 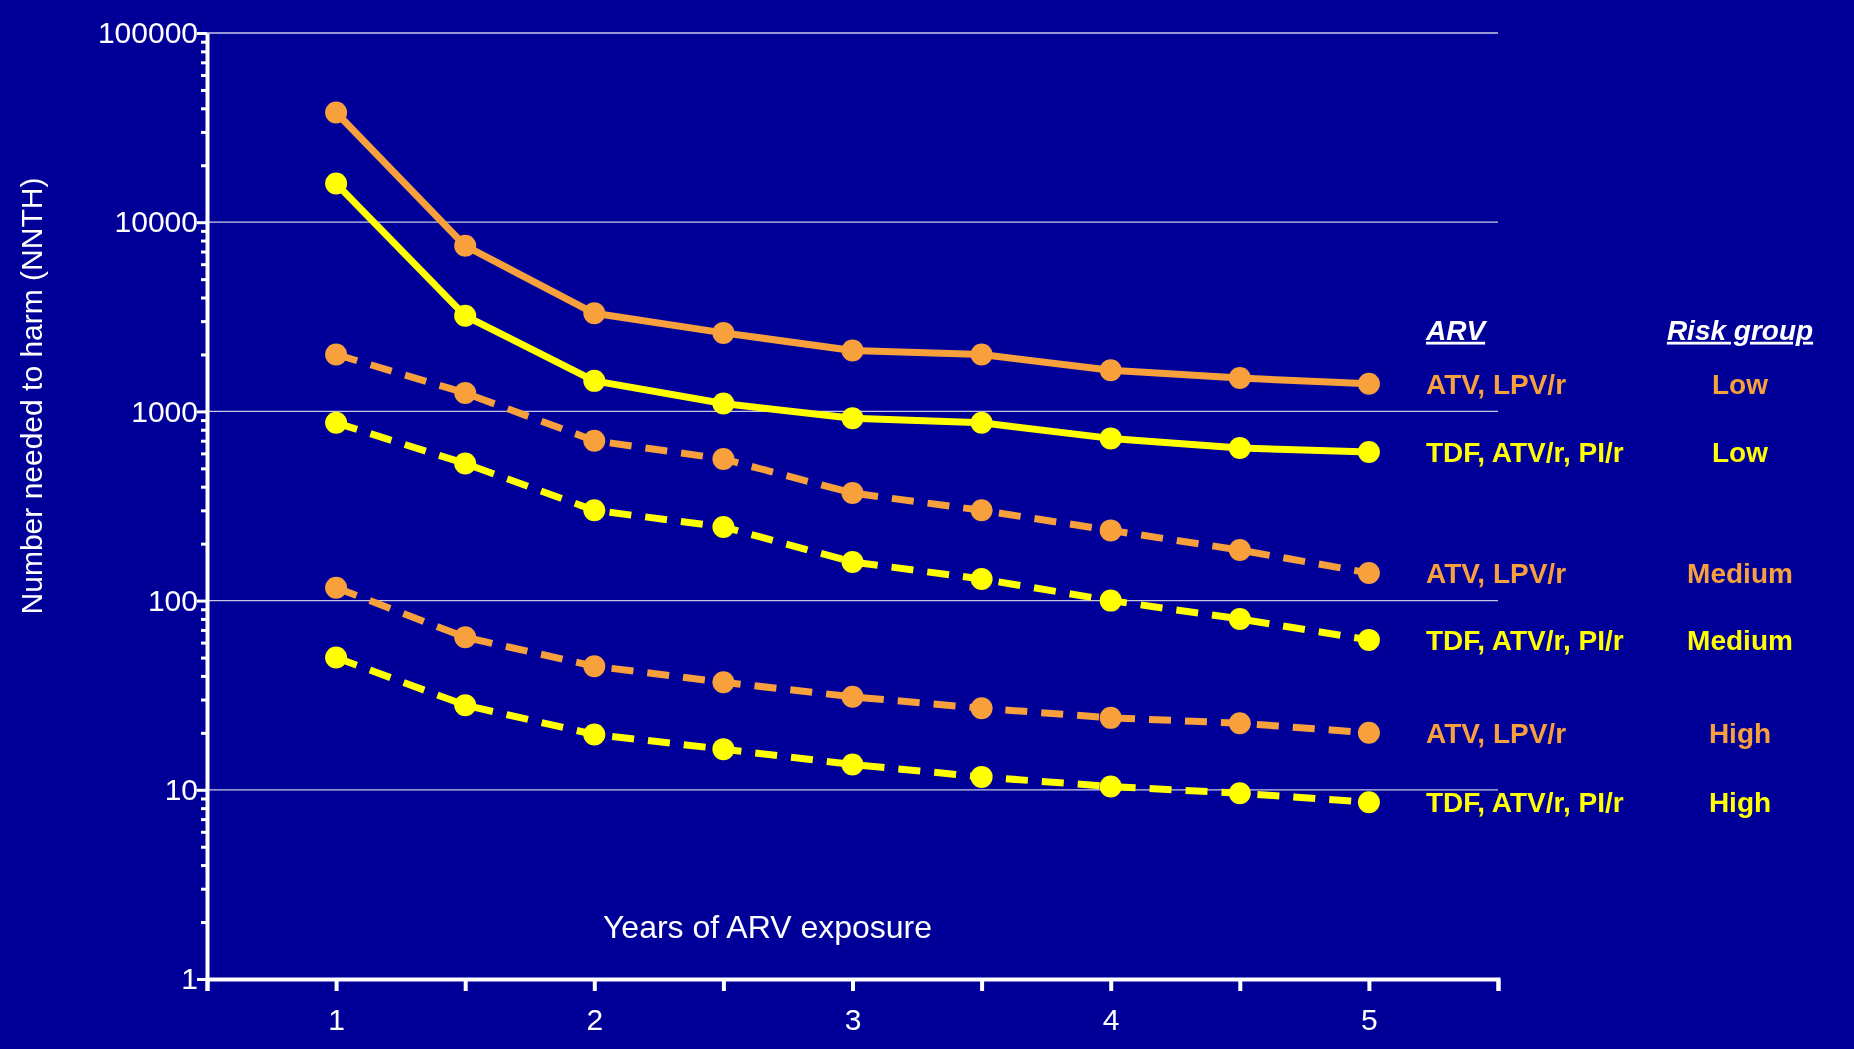 What do you see at coordinates (853, 1020) in the screenshot?
I see `x-tick-label: 3` at bounding box center [853, 1020].